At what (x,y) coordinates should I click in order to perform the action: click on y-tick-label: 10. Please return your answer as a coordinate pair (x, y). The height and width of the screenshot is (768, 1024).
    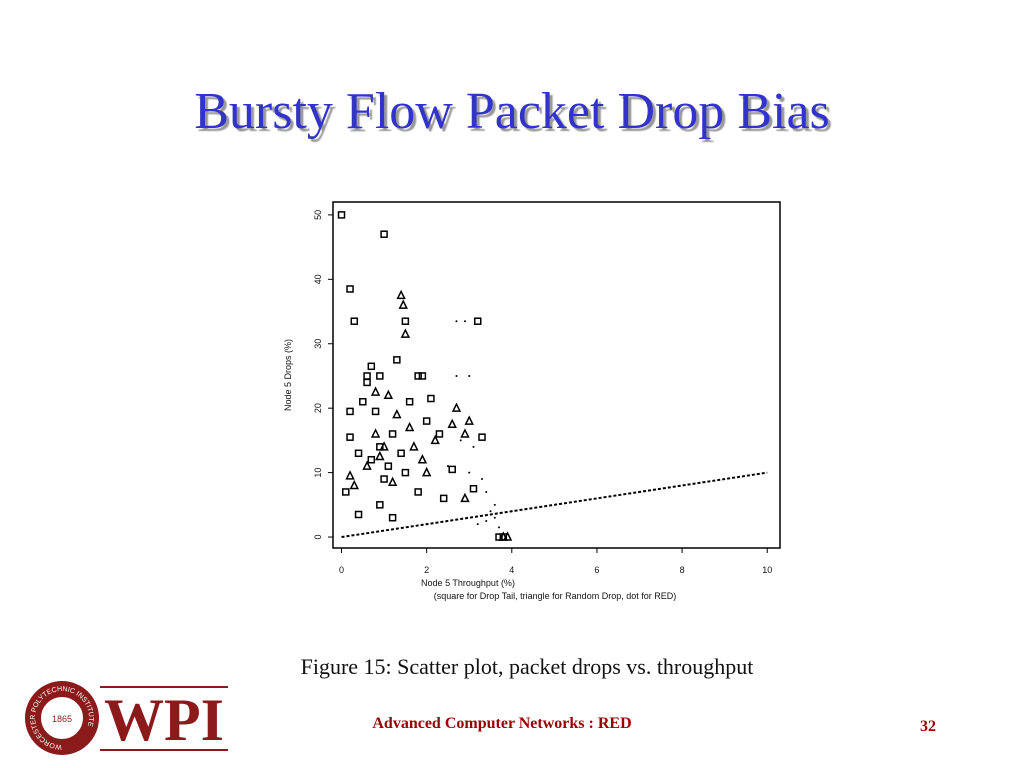
    Looking at the image, I should click on (318, 473).